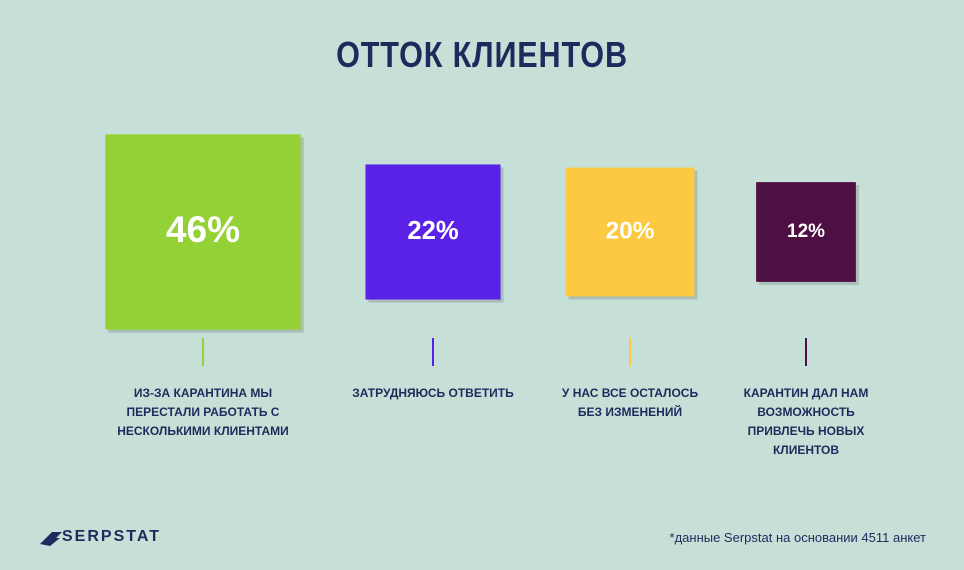  I want to click on value-label: 12%, so click(806, 231).